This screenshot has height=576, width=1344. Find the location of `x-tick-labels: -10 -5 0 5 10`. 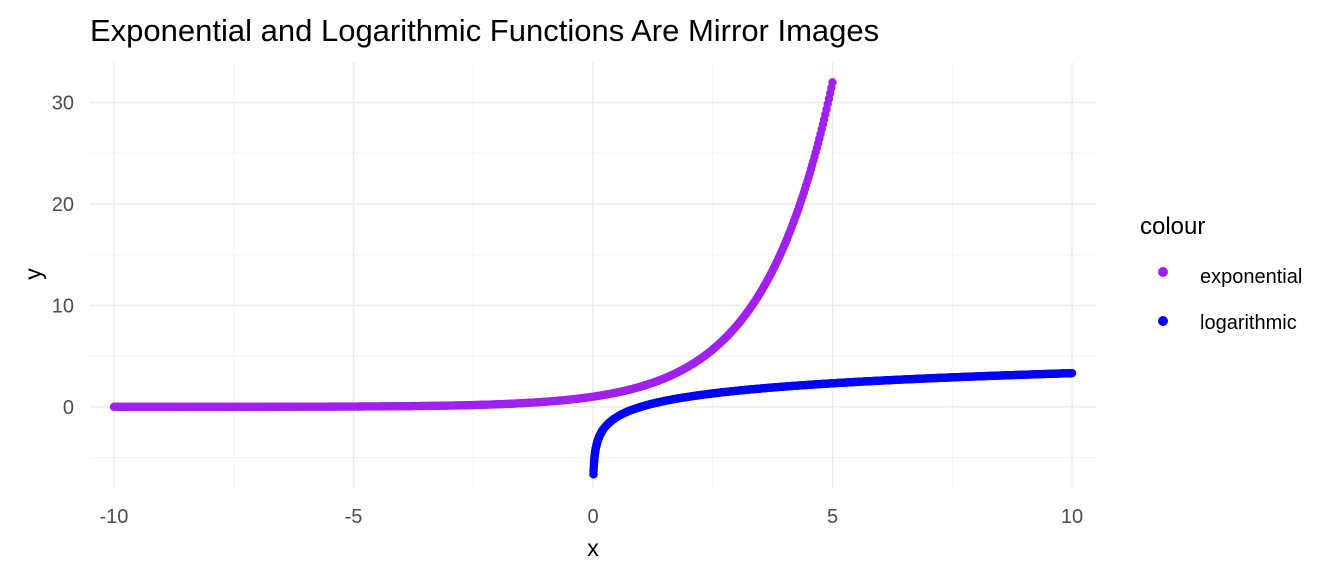

x-tick-labels: -10 -5 0 5 10 is located at coordinates (591, 517).